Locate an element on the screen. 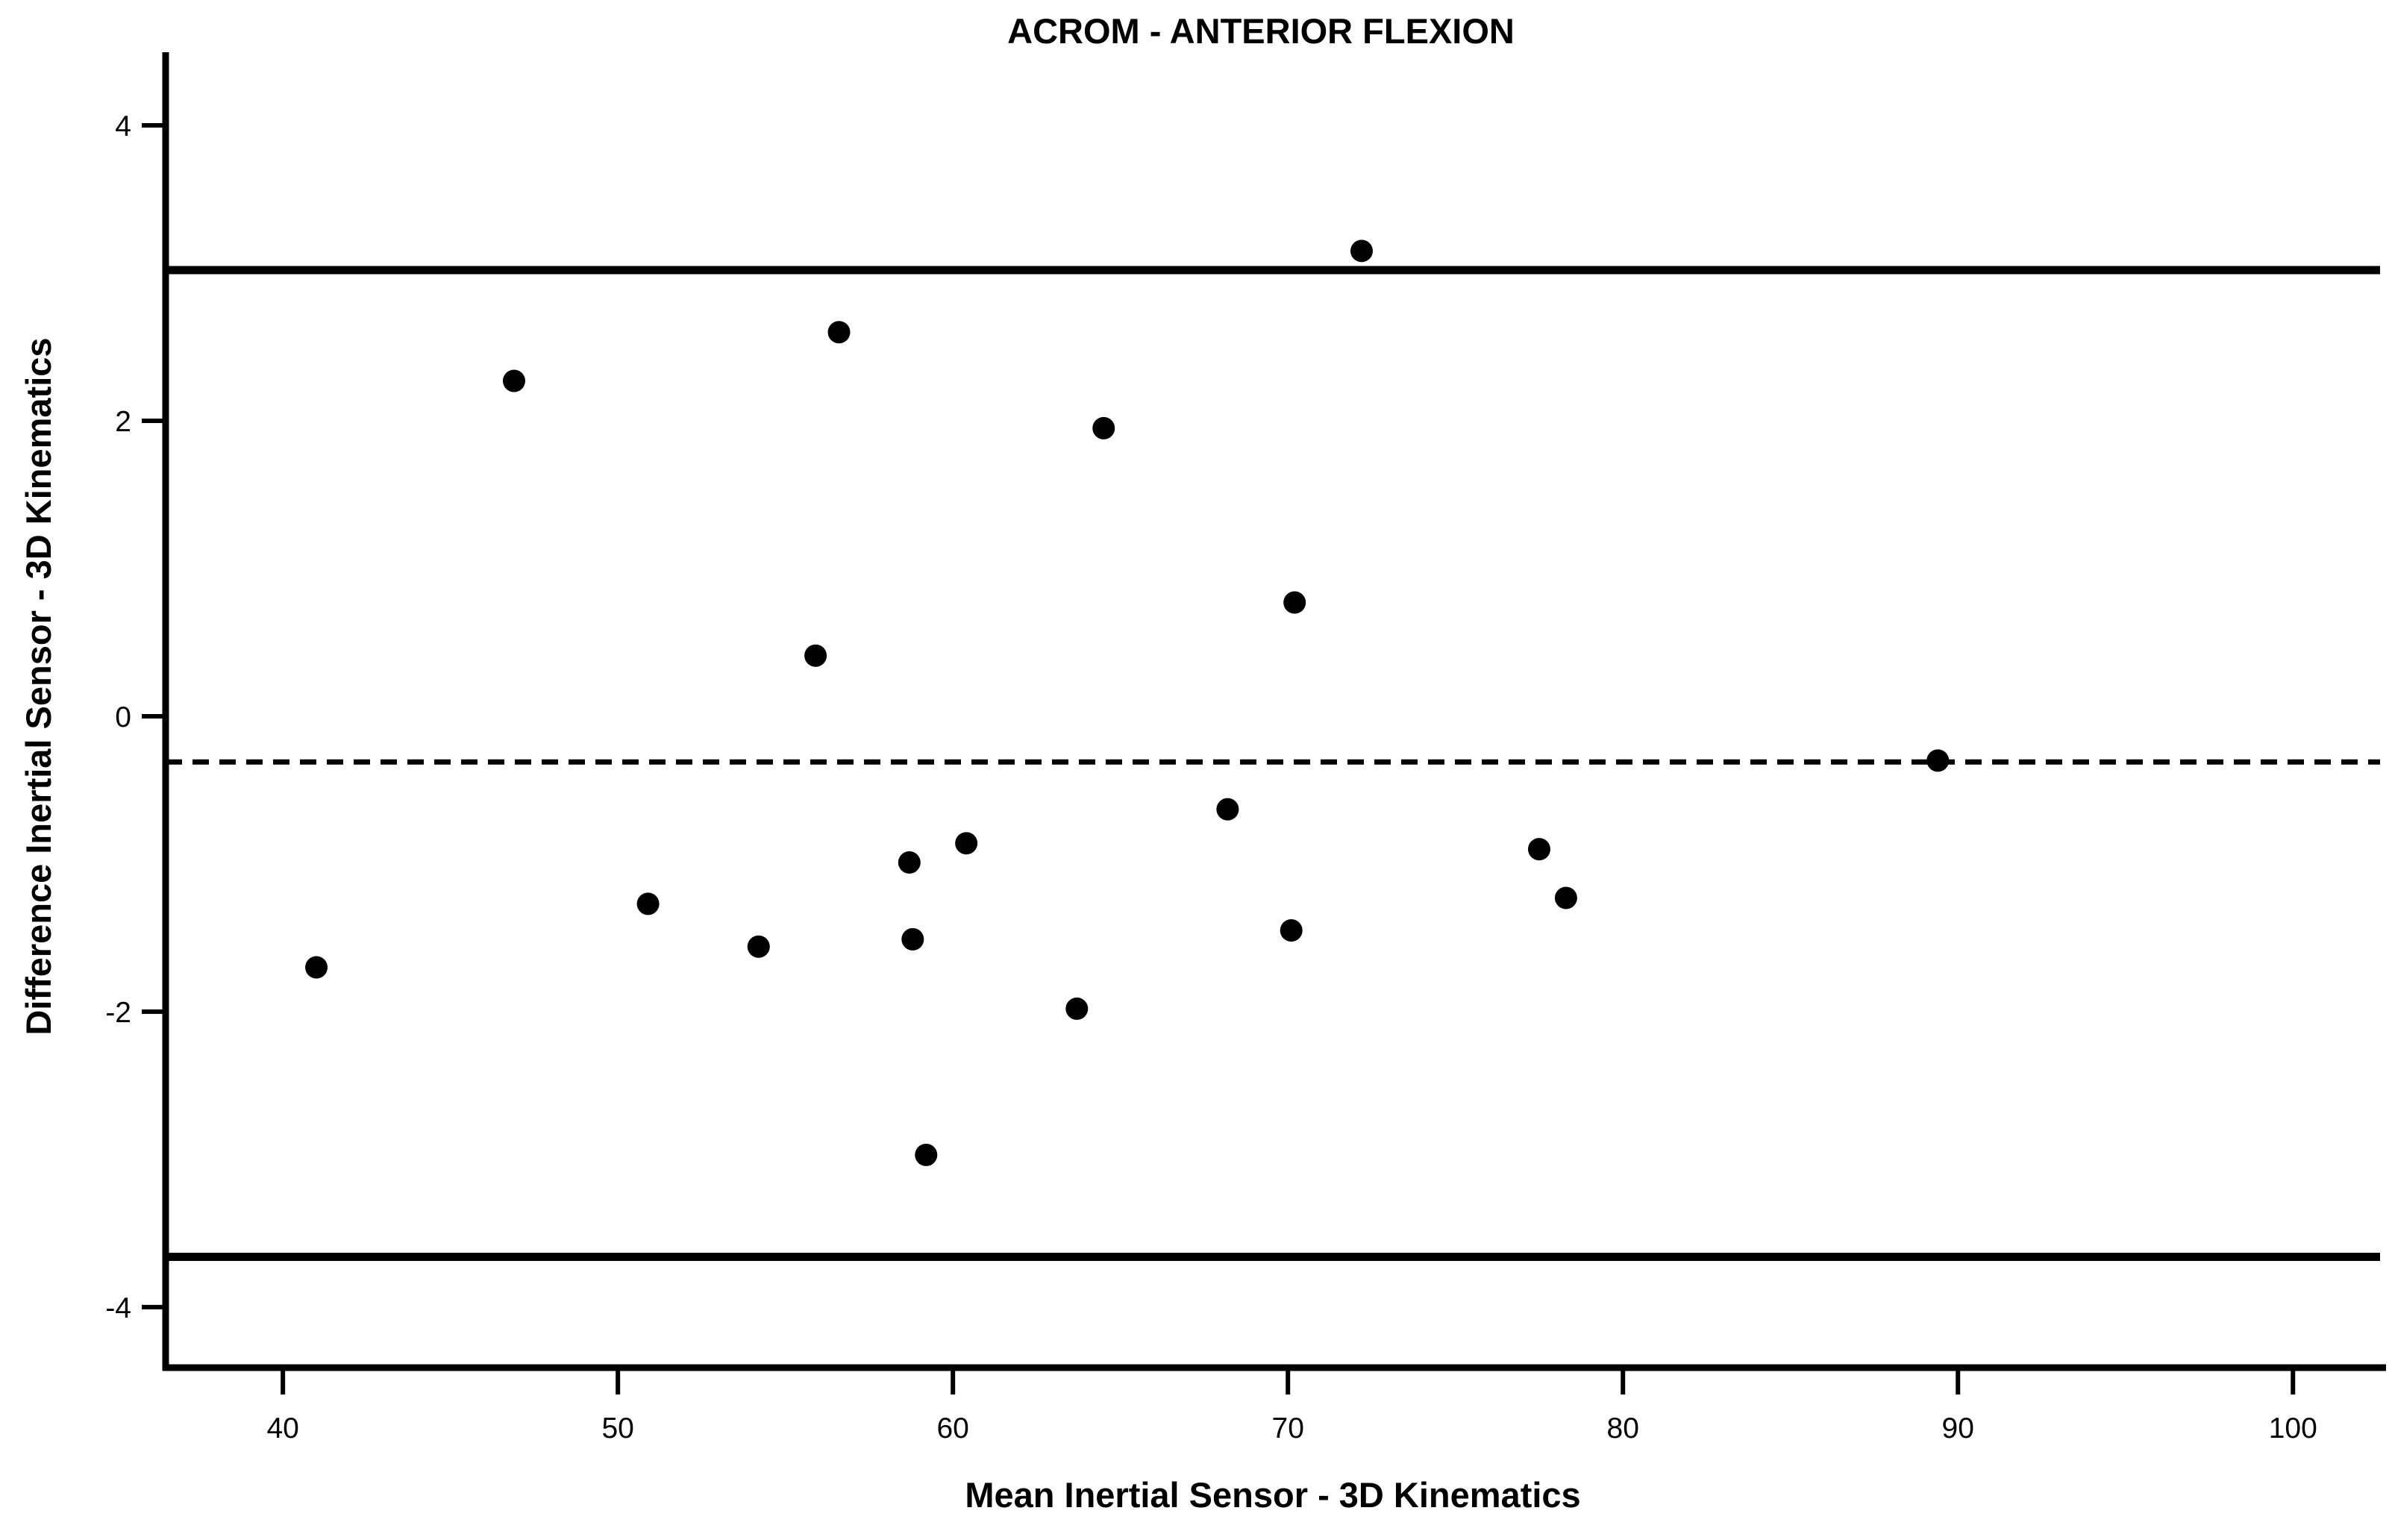 The image size is (2392, 1540). x-tick-label: 100 is located at coordinates (2293, 1428).